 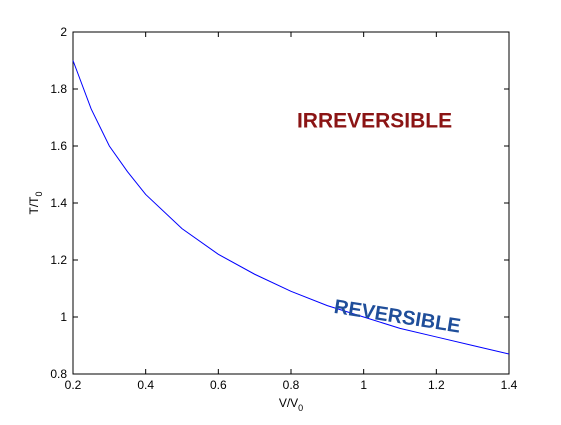 I want to click on y-axis-label-main: T/T, so click(x=34, y=205).